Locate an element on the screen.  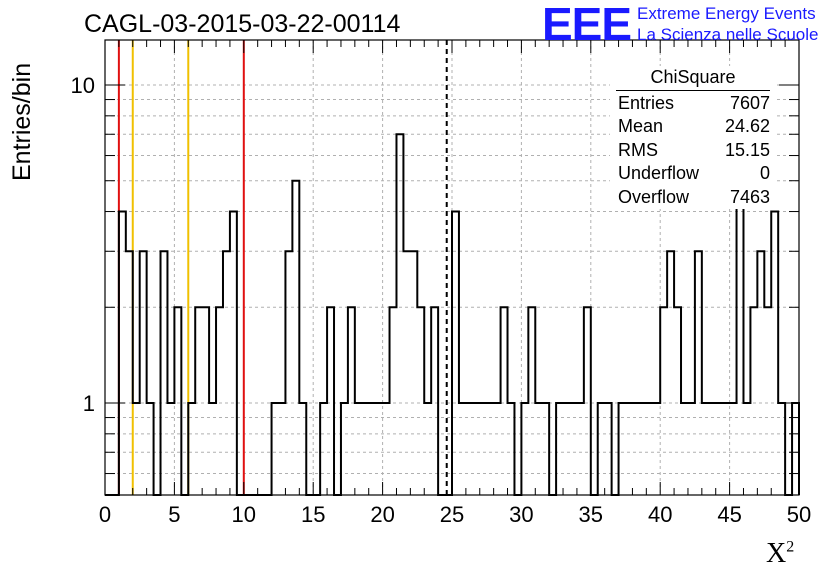
stats-label: Mean is located at coordinates (641, 126).